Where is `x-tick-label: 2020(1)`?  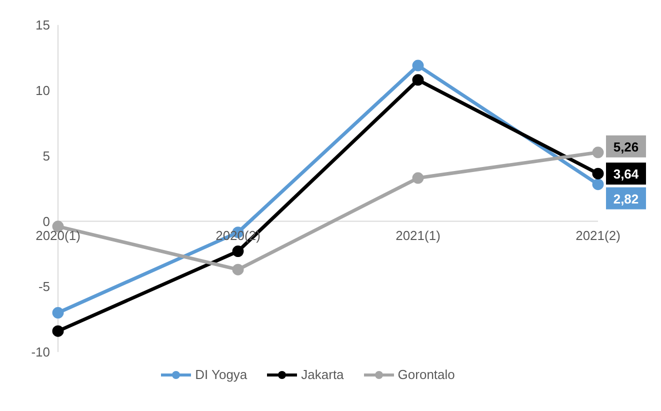
x-tick-label: 2020(1) is located at coordinates (58, 235).